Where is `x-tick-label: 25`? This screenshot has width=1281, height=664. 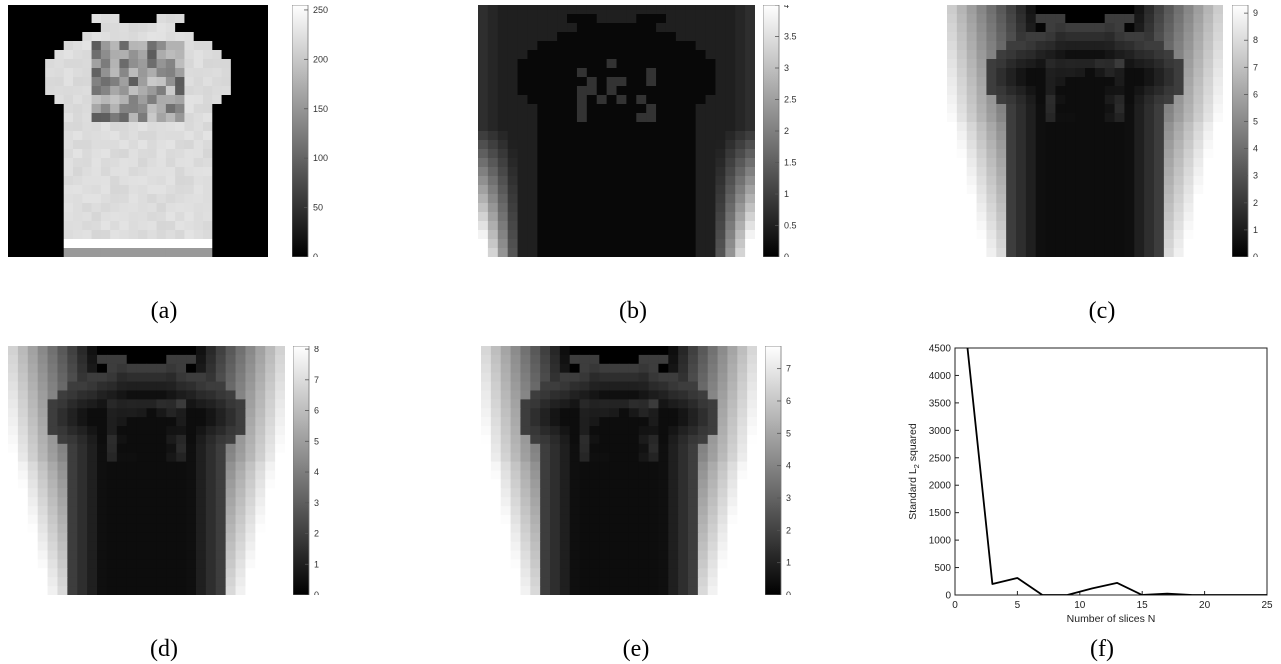
x-tick-label: 25 is located at coordinates (1267, 605).